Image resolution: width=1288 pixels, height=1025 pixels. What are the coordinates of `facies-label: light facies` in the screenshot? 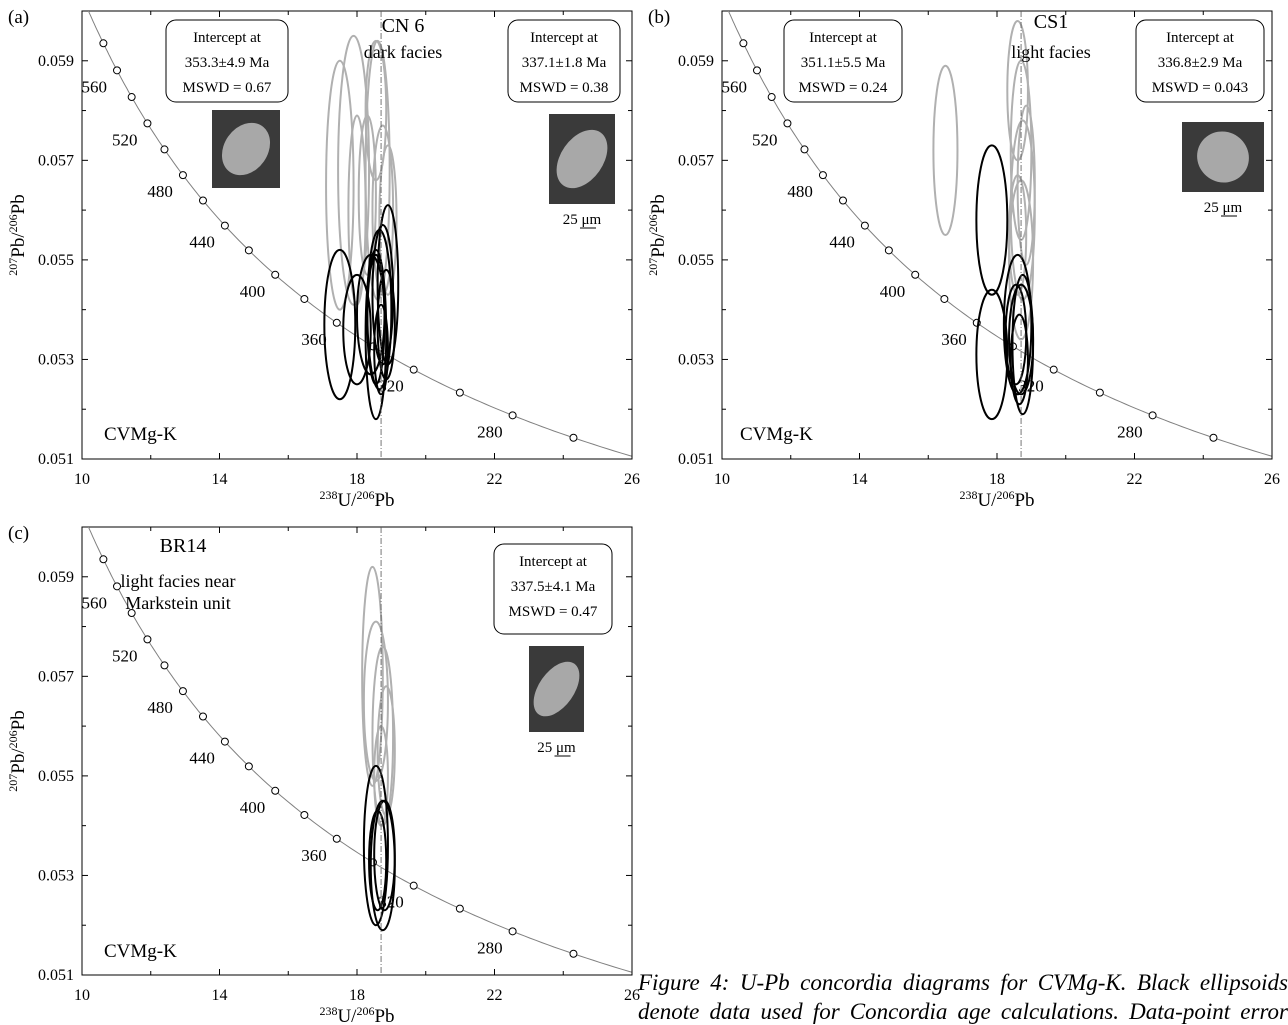 It's located at (1050, 52).